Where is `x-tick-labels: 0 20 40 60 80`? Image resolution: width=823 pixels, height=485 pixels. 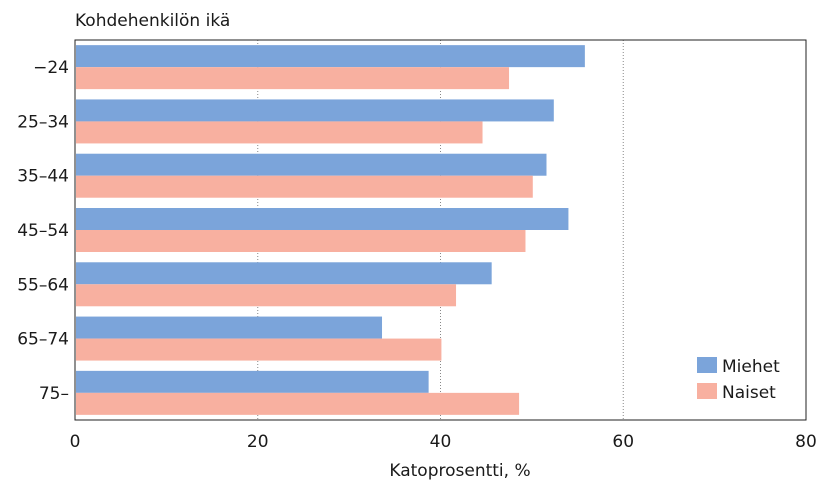 x-tick-labels: 0 20 40 60 80 is located at coordinates (443, 442).